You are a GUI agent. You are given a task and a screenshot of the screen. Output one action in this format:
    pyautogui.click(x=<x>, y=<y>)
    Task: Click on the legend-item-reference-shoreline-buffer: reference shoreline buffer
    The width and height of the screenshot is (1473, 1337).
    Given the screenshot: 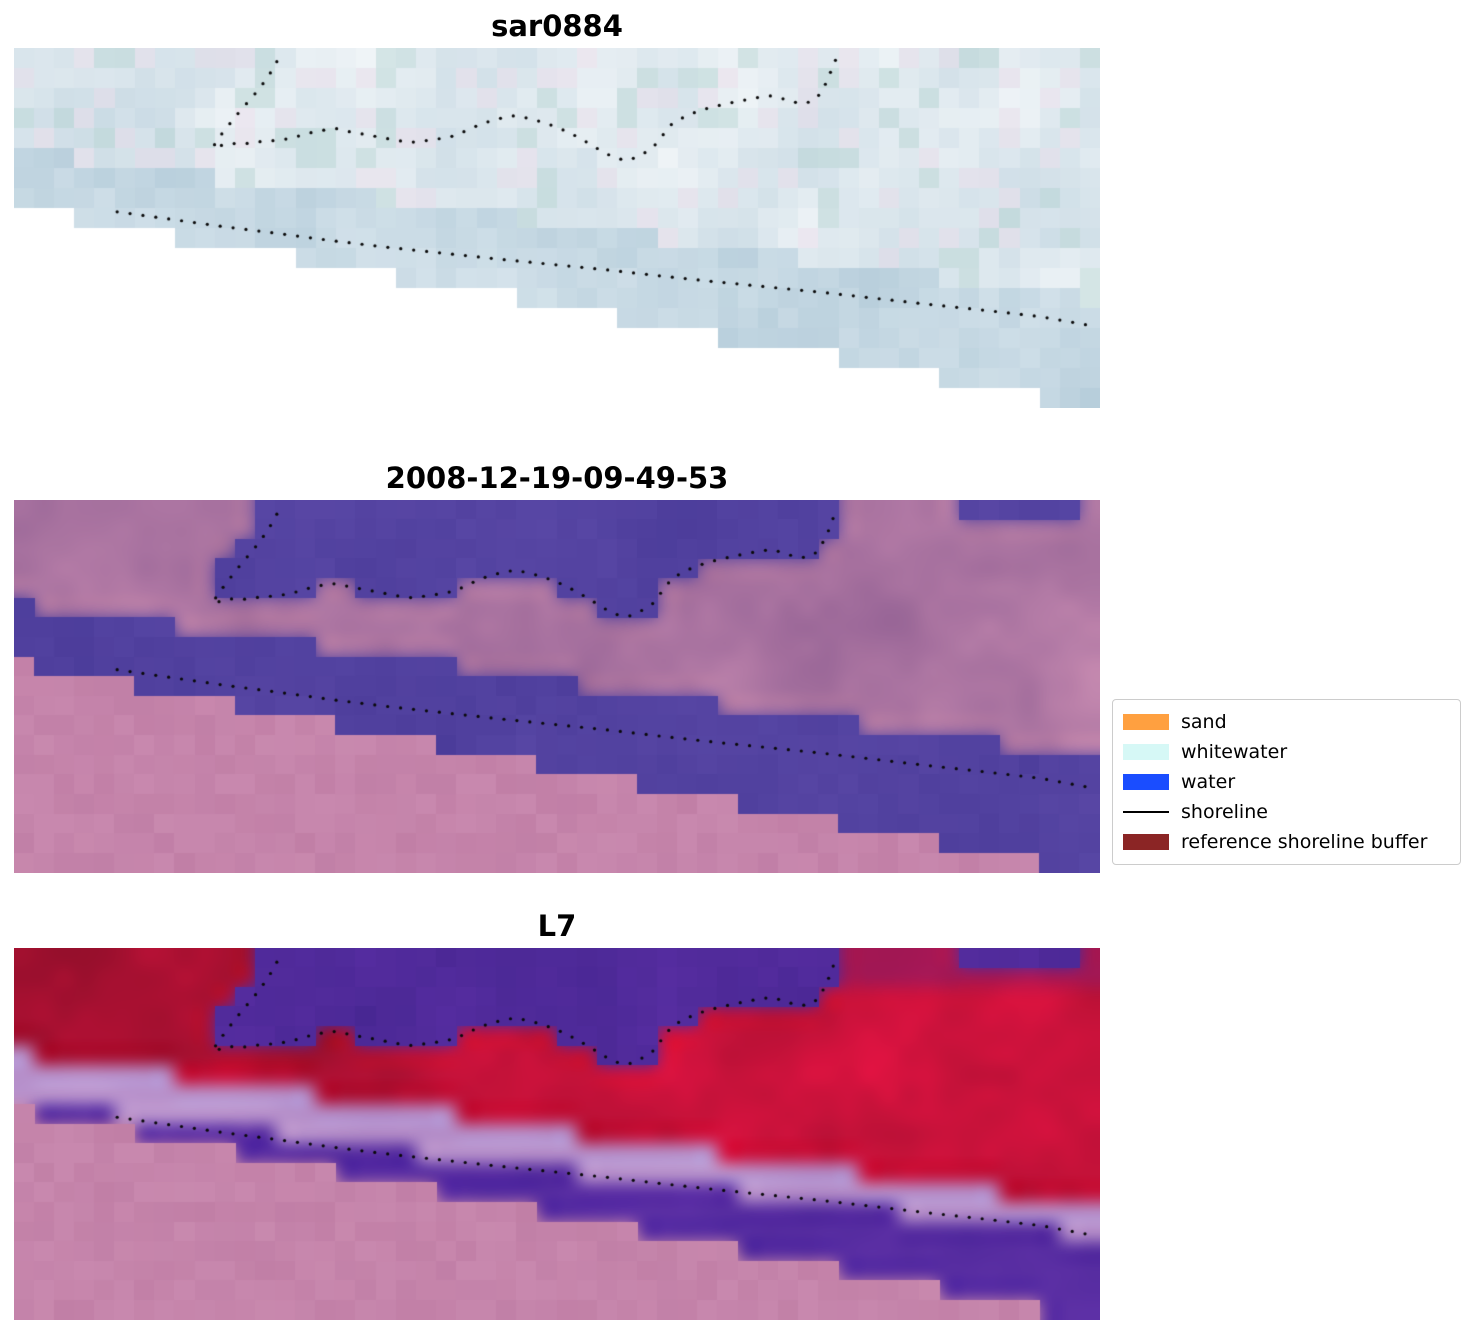 What is the action you would take?
    pyautogui.click(x=1286, y=842)
    